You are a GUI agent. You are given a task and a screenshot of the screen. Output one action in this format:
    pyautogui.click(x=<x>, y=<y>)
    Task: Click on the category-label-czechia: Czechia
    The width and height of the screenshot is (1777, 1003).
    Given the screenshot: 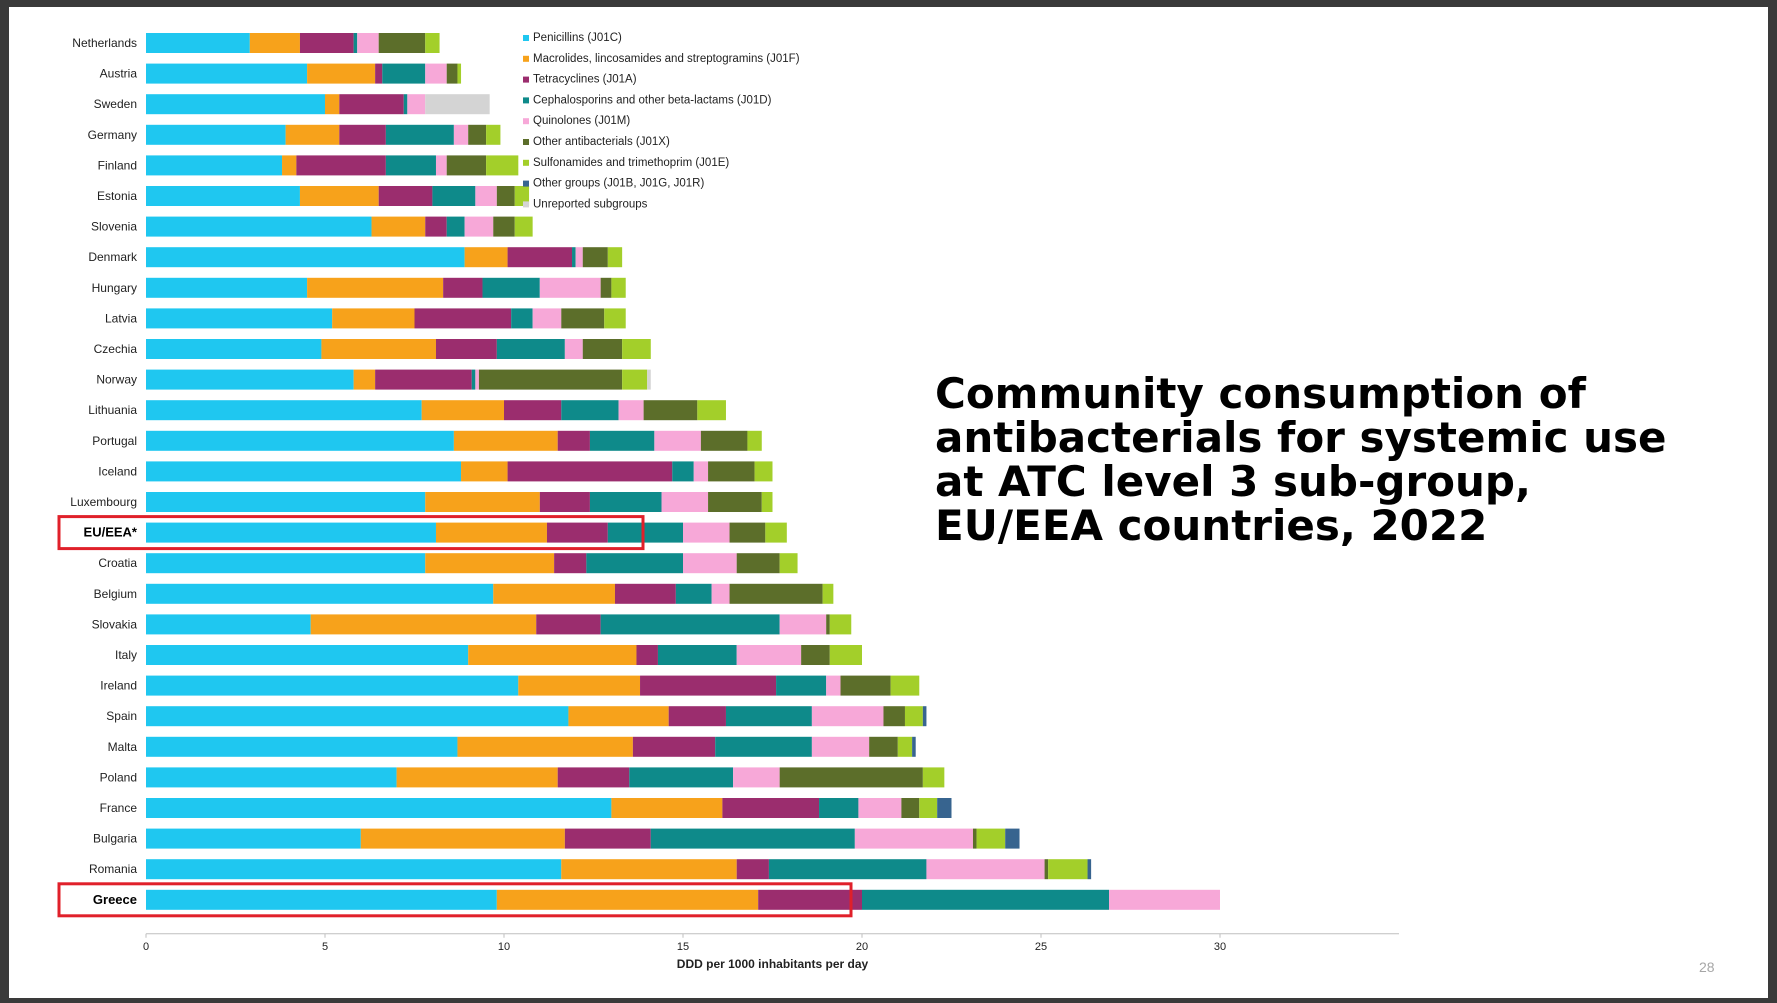 What is the action you would take?
    pyautogui.click(x=116, y=349)
    